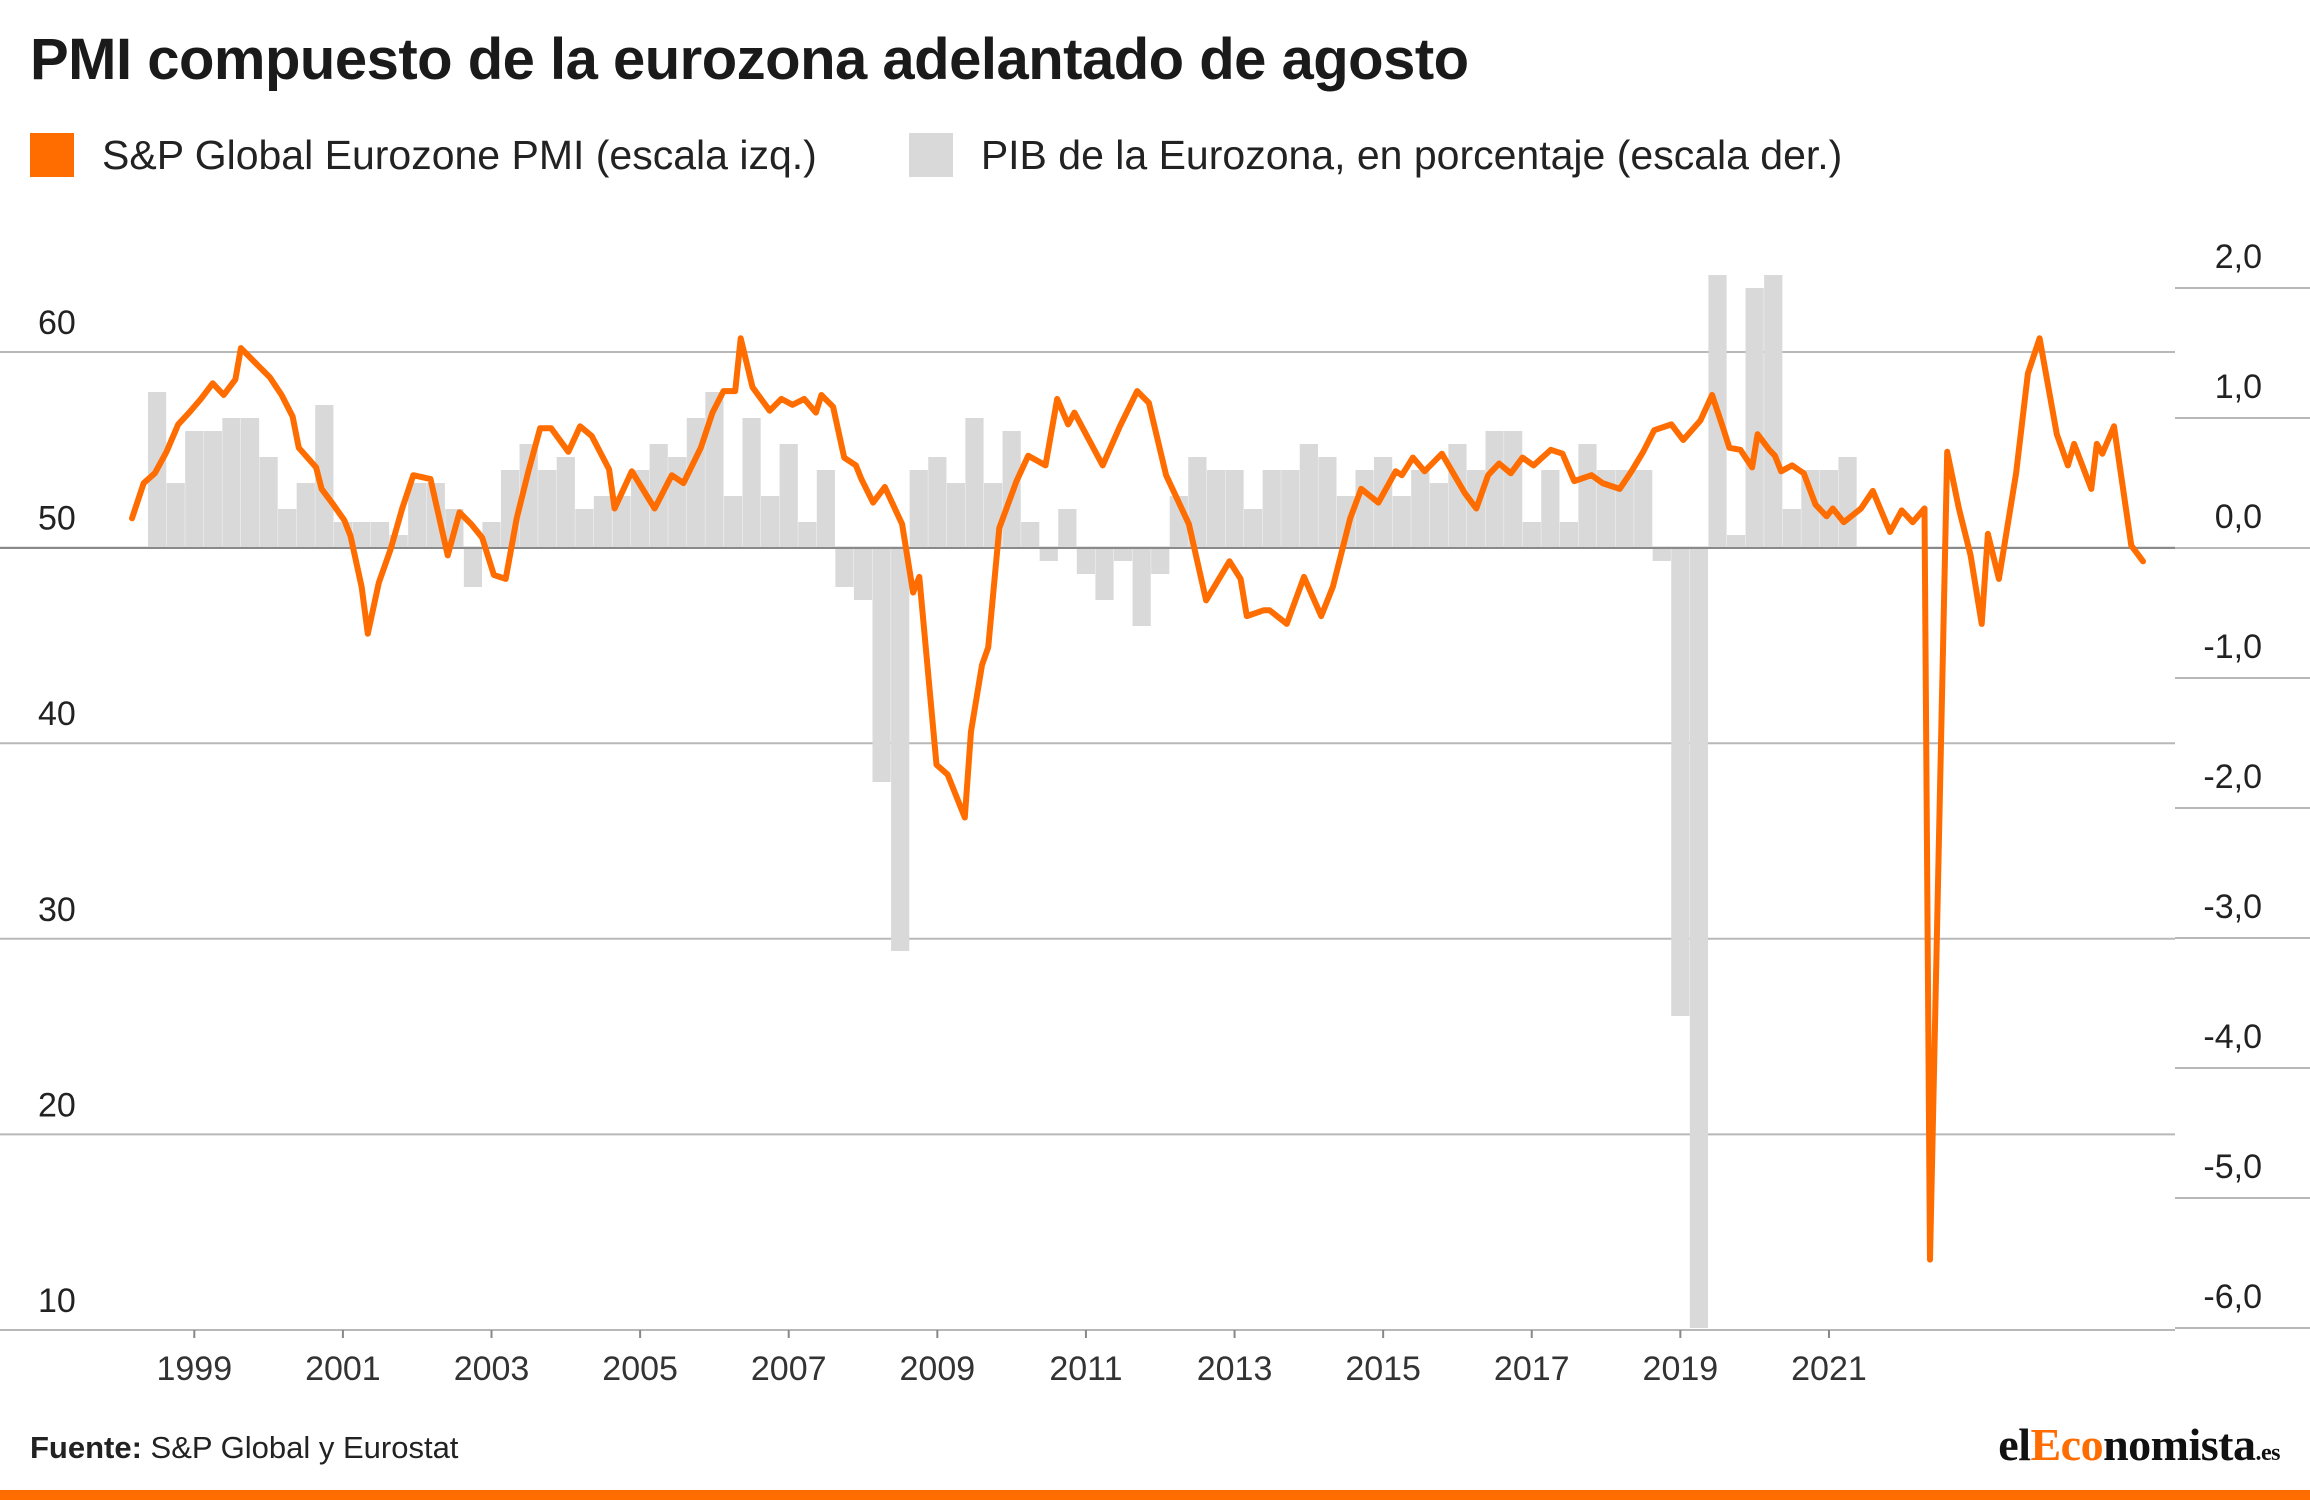 This screenshot has height=1500, width=2310. I want to click on y-left-tick-label: 40, so click(57, 714).